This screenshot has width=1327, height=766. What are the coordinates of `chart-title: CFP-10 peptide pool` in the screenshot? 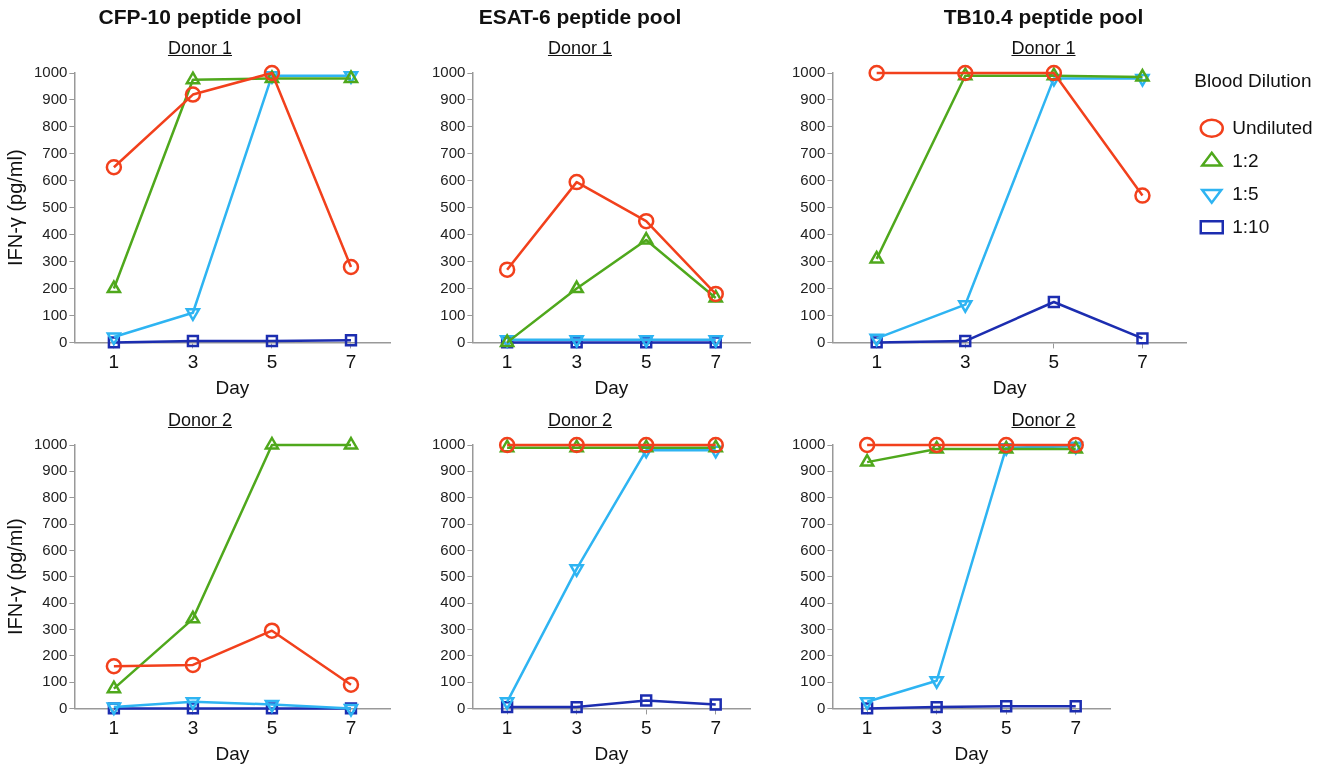 It's located at (200, 17).